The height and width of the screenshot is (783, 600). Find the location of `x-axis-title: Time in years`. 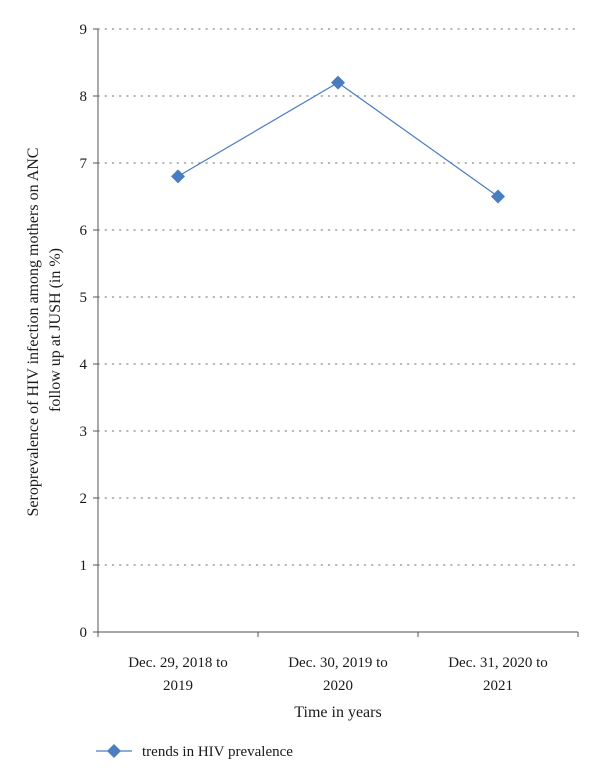

x-axis-title: Time in years is located at coordinates (337, 712).